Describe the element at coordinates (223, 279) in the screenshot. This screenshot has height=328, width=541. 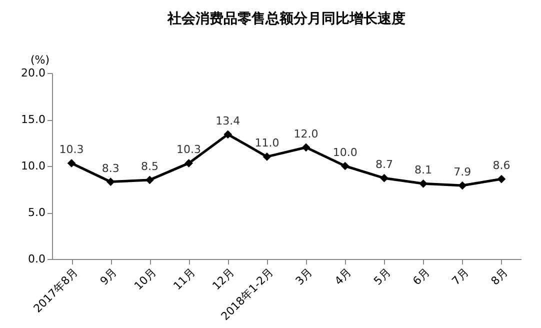
I see `x-tick-label: 12月` at that location.